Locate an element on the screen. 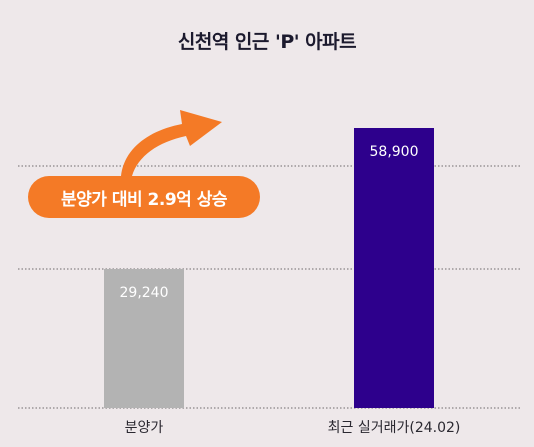  increase-annotation-badge: 분양가 대비 2.9억 상승 is located at coordinates (144, 197).